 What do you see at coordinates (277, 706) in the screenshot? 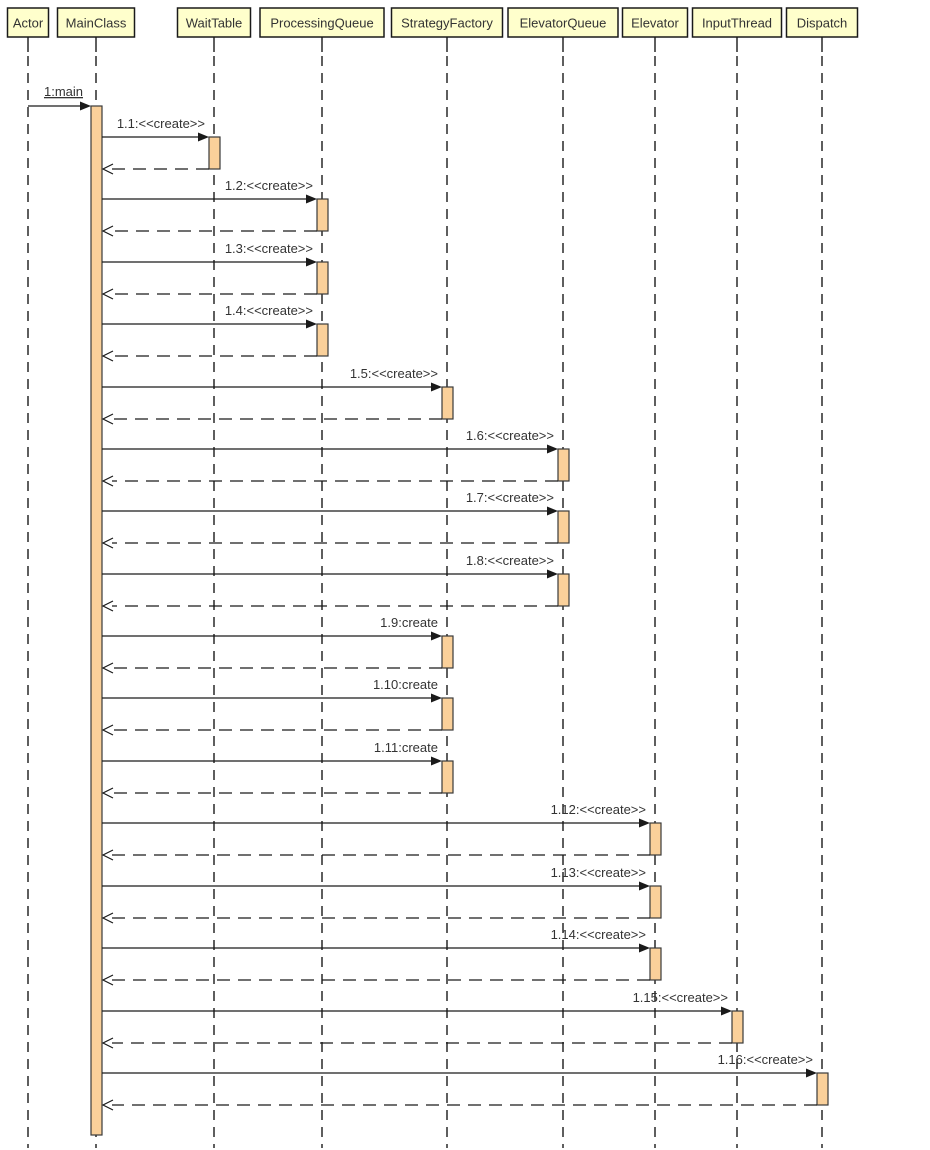
I see `message-1.10: 1.10:create` at bounding box center [277, 706].